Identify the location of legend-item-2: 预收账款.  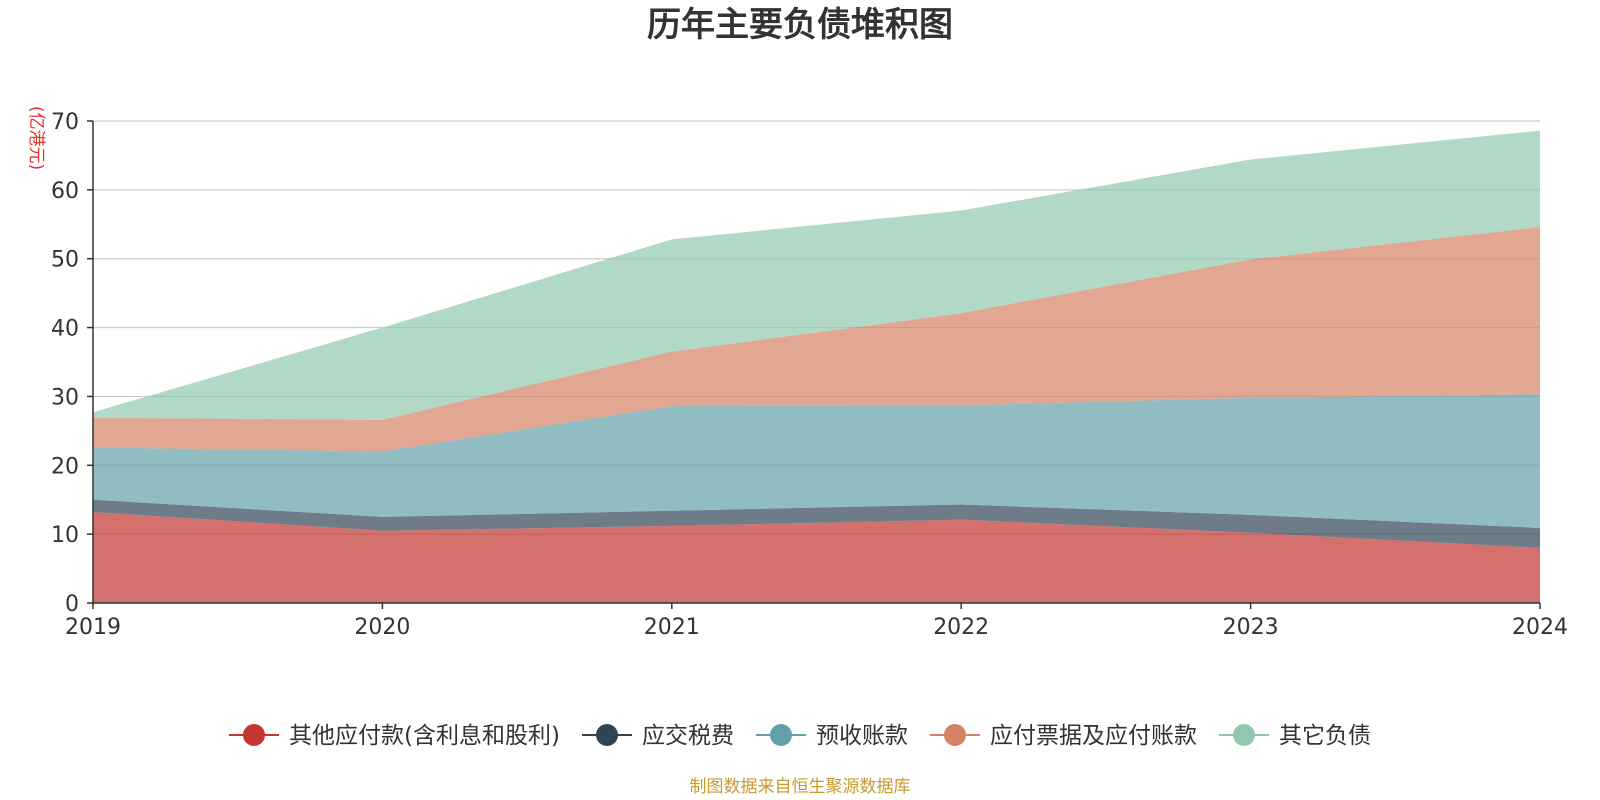
(832, 736).